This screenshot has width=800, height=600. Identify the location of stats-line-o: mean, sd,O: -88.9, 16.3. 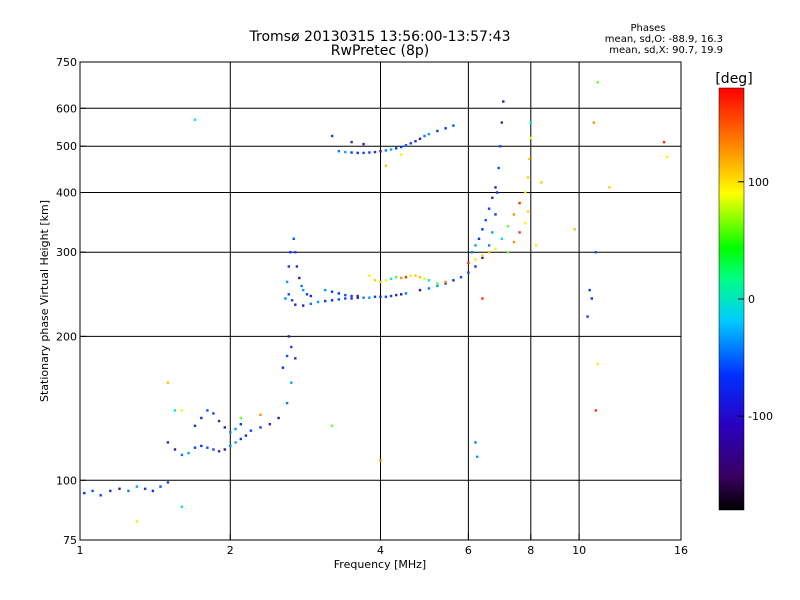
(664, 39).